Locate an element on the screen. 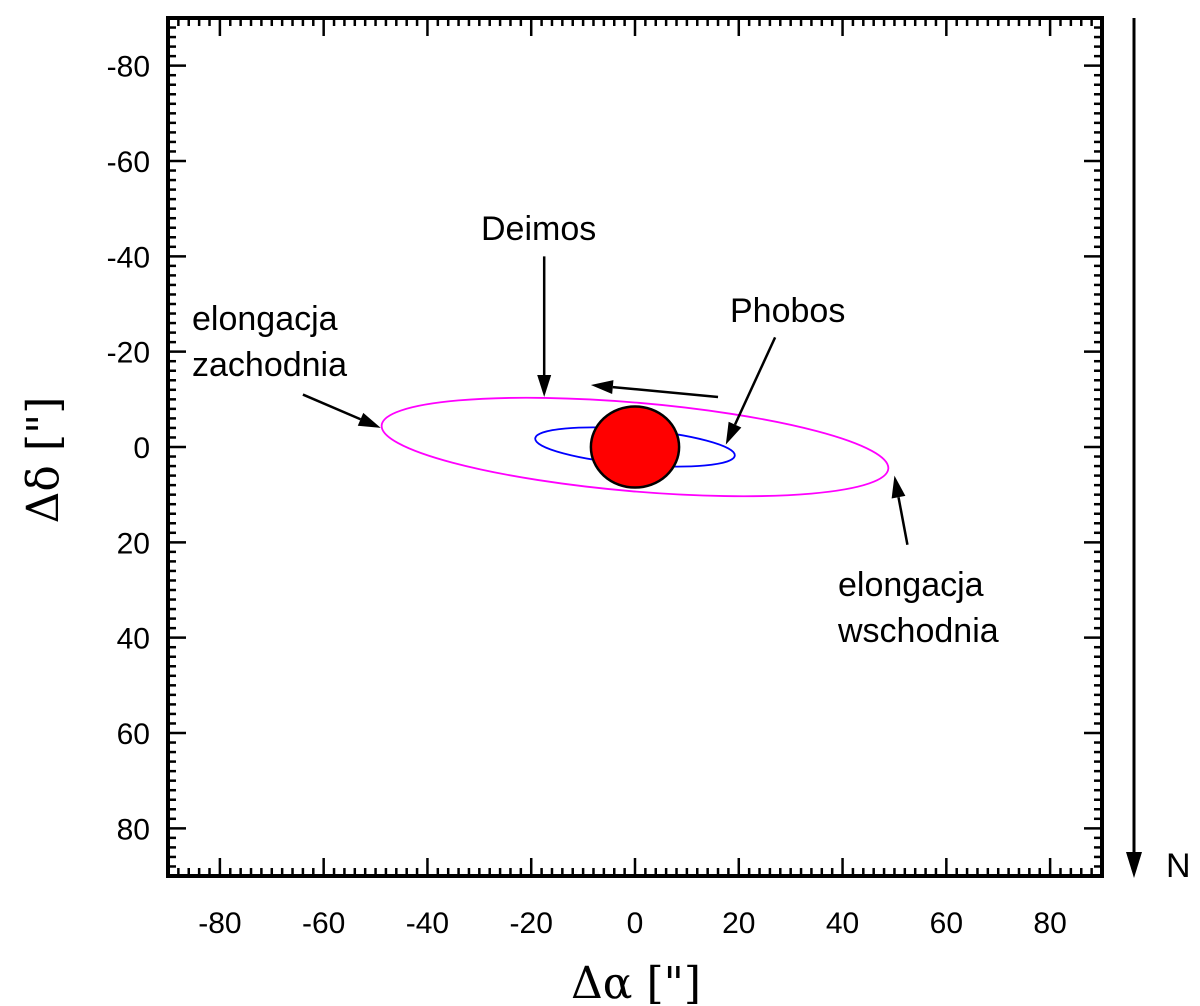  x-tick-label: 0 is located at coordinates (635, 923).